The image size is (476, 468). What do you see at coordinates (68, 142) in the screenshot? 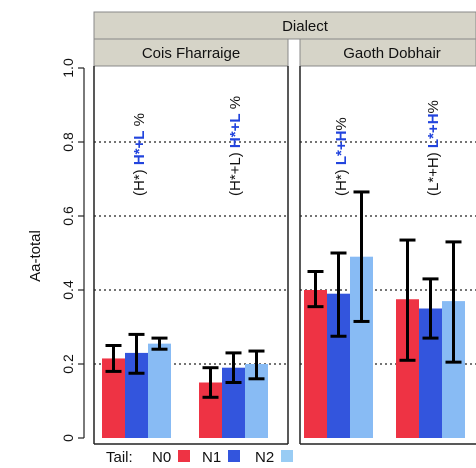
I see `y-tick-label: 0.8` at bounding box center [68, 142].